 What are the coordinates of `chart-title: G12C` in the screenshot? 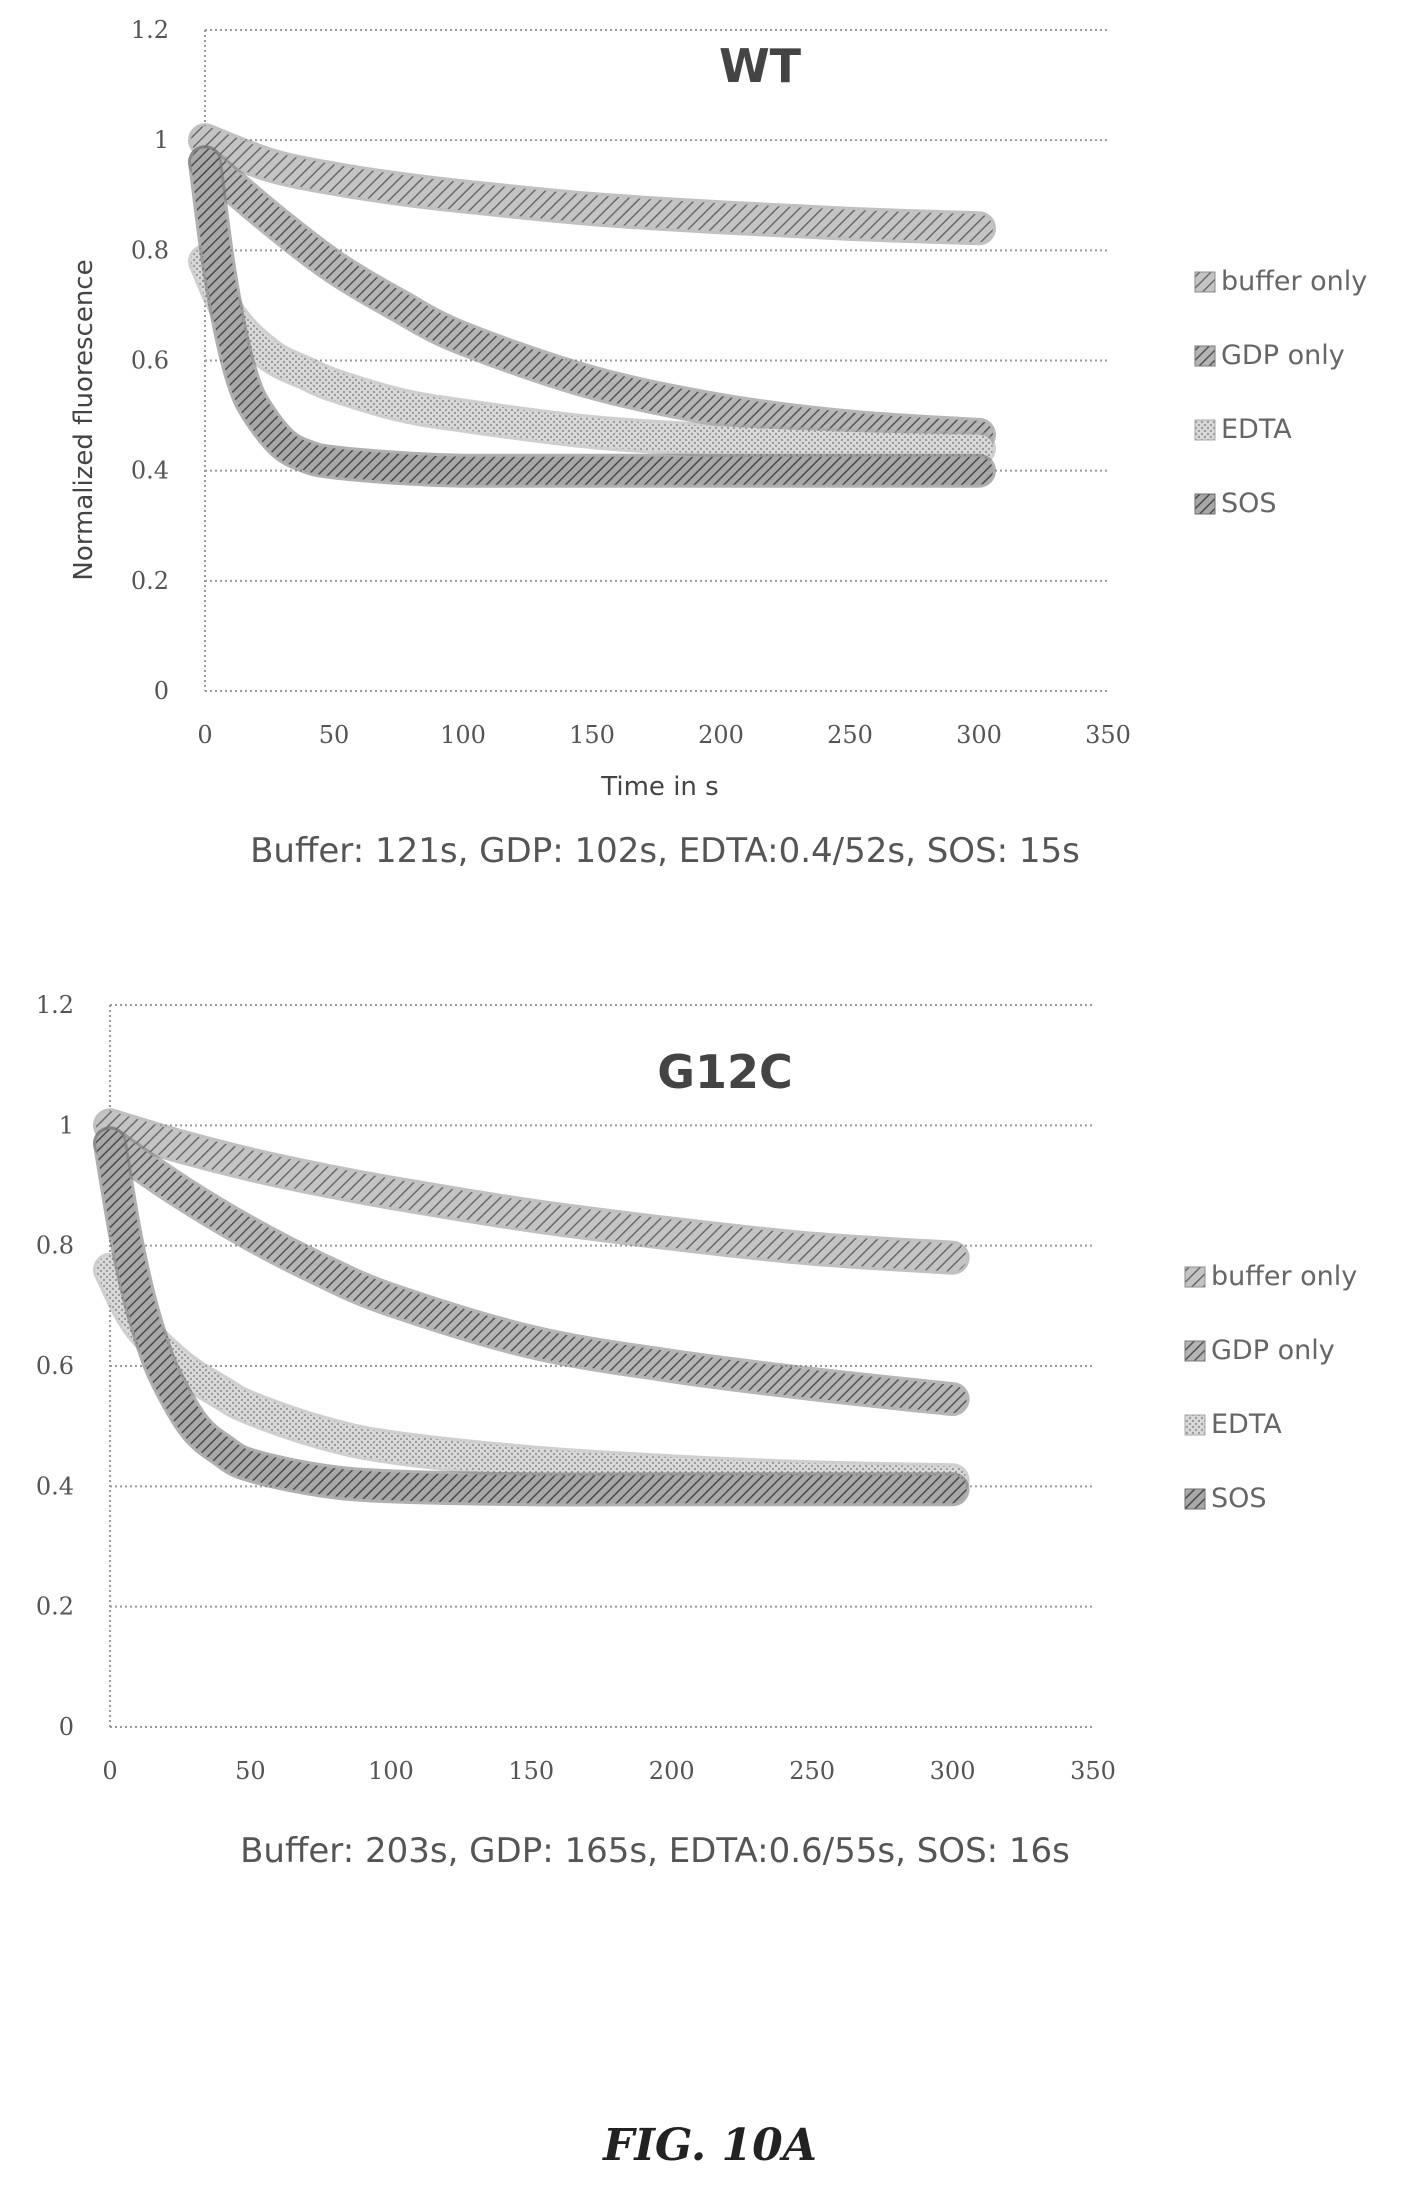 It's located at (725, 1072).